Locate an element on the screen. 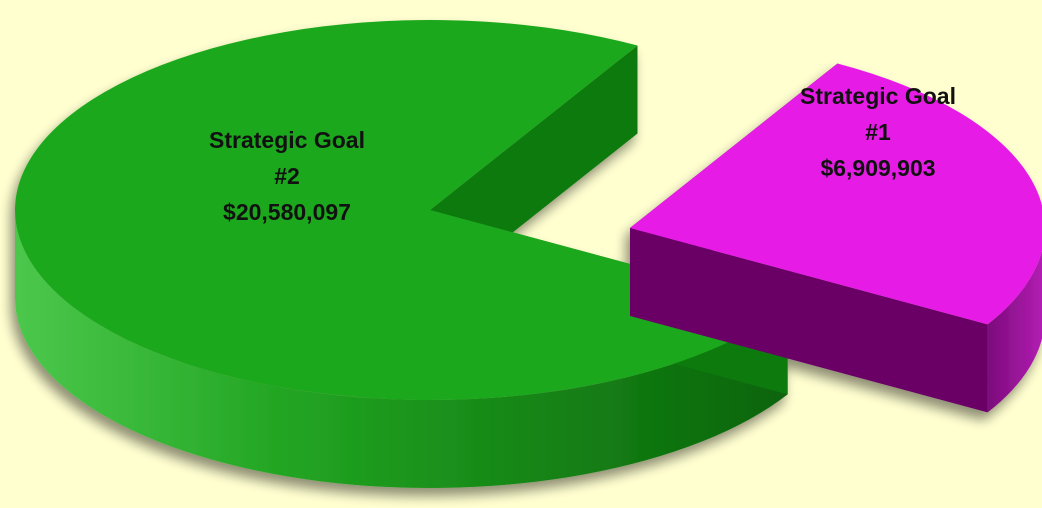 This screenshot has height=508, width=1042. slice-1-label-line: #1 is located at coordinates (878, 132).